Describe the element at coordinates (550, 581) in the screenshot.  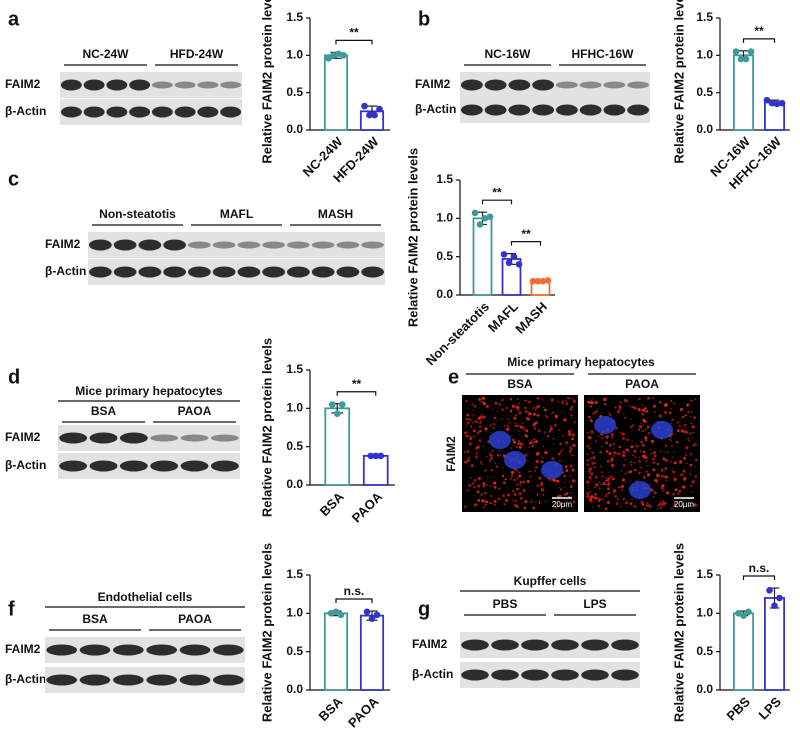
I see `blot-title: Kupffer cells` at that location.